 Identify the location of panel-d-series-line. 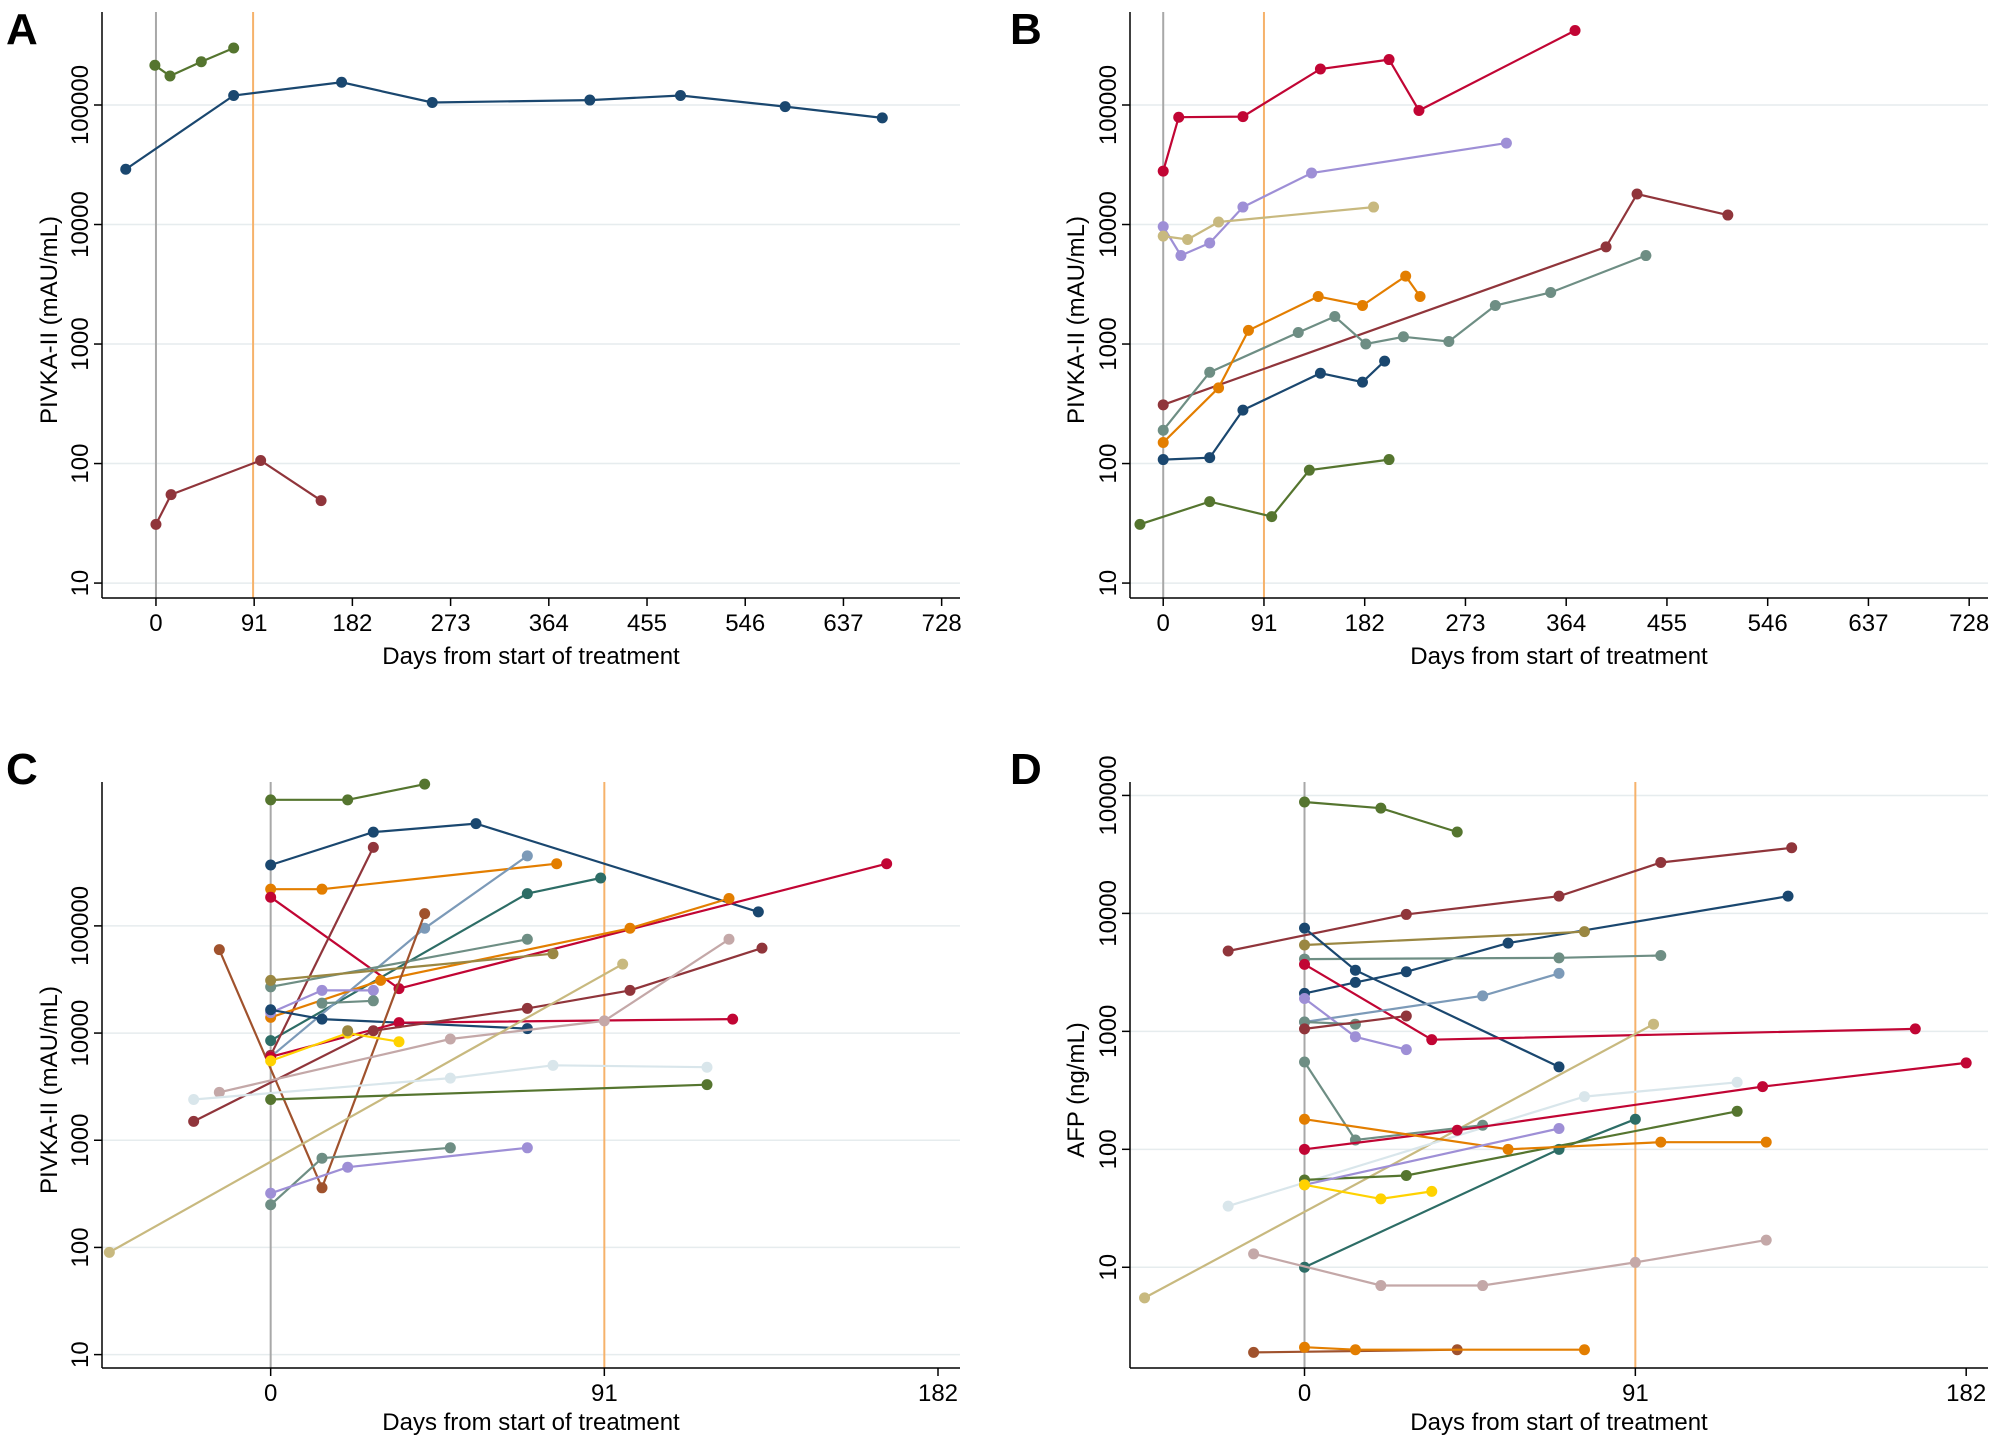
(1535, 1134).